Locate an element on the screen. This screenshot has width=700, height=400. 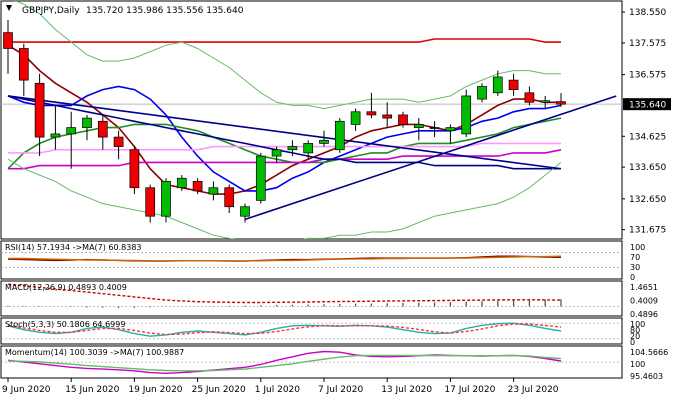
price-tick-label: 137.575 is located at coordinates (647, 44).